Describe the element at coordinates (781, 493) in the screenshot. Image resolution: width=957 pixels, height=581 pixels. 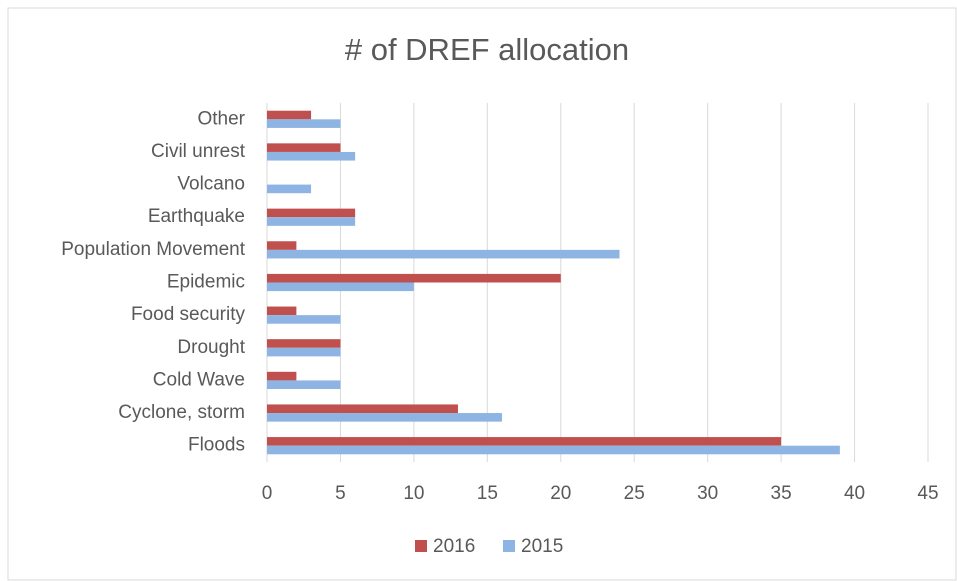
I see `x-tick-label: 35` at that location.